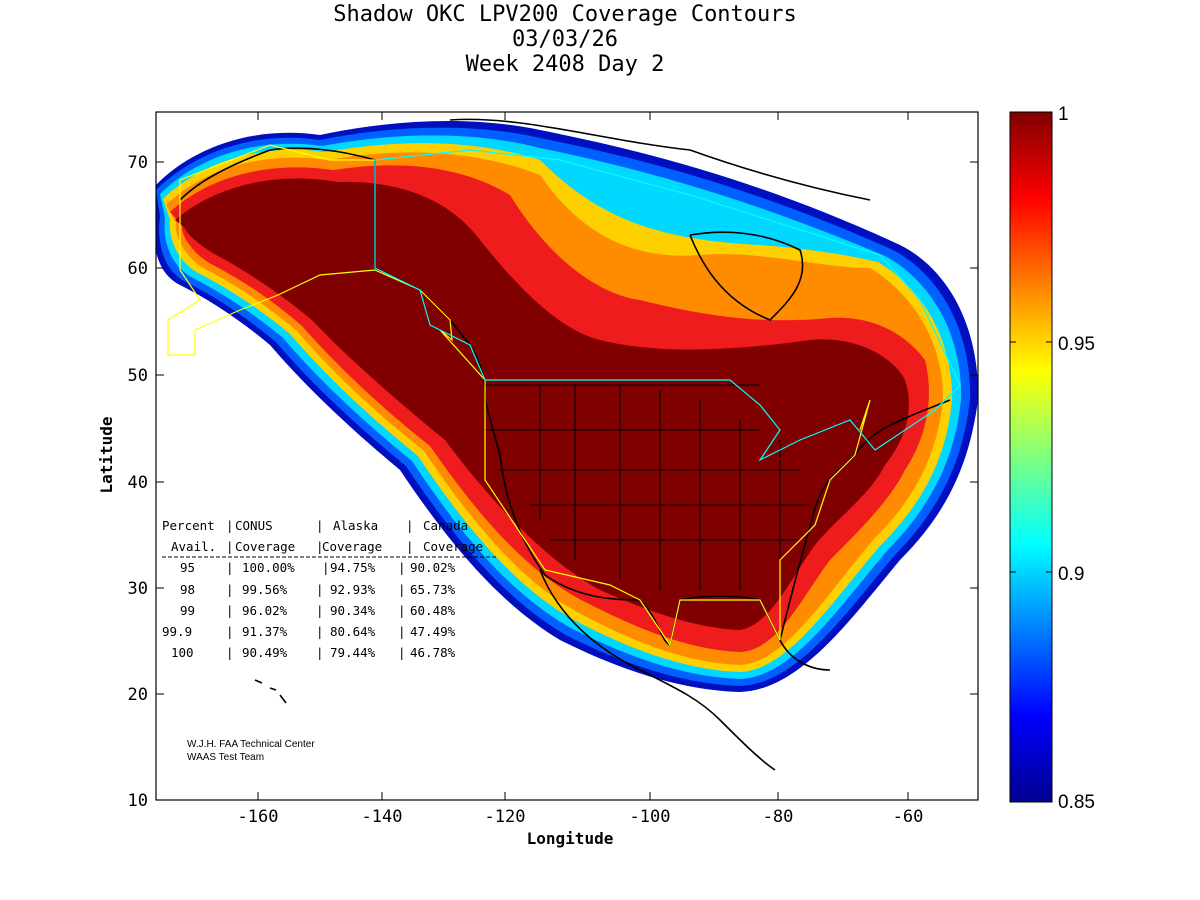 This screenshot has width=1200, height=900. Describe the element at coordinates (433, 589) in the screenshot. I see `svg-text: 65.73%` at that location.